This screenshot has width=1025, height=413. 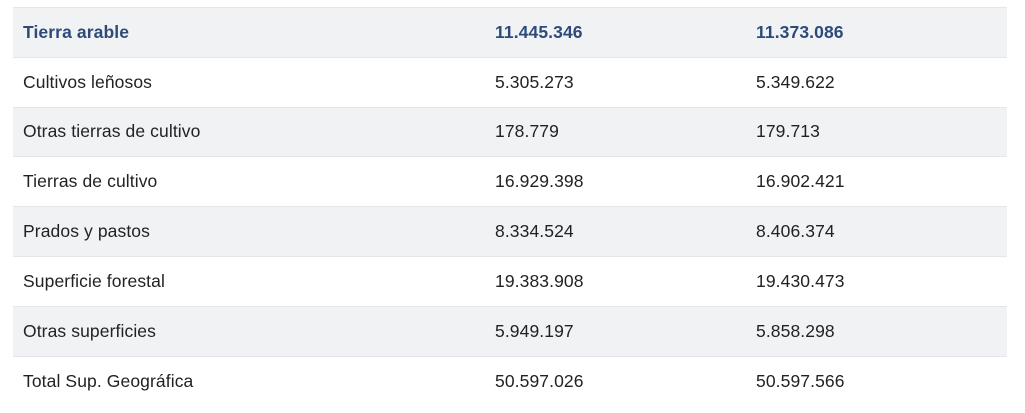 What do you see at coordinates (795, 81) in the screenshot?
I see `row-value-2: 5.349.622` at bounding box center [795, 81].